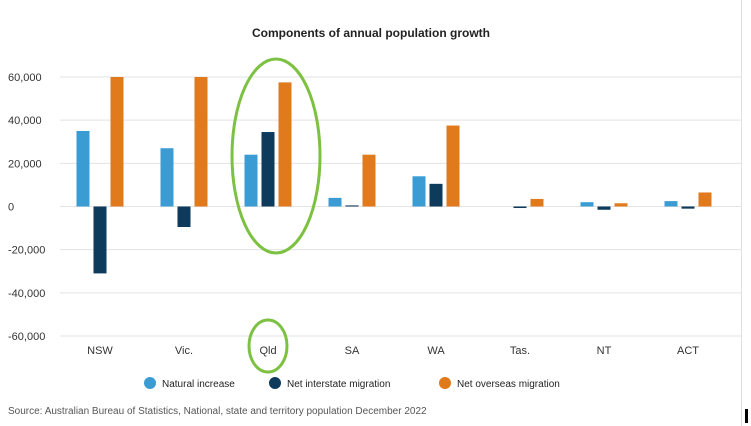 This screenshot has width=751, height=426. What do you see at coordinates (184, 351) in the screenshot?
I see `x-tick-label: Vic.` at bounding box center [184, 351].